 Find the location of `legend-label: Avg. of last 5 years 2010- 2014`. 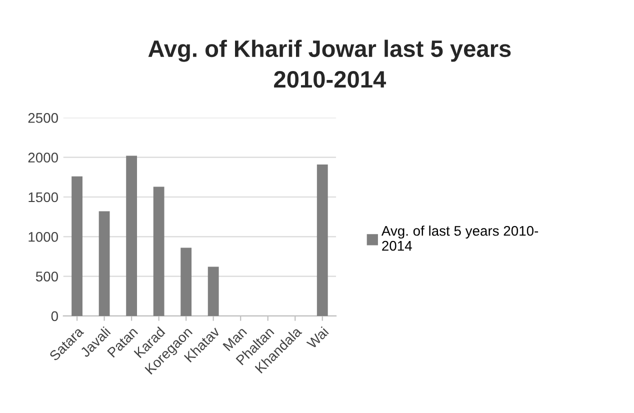

legend-label: Avg. of last 5 years 2010- 2014 is located at coordinates (459, 238).